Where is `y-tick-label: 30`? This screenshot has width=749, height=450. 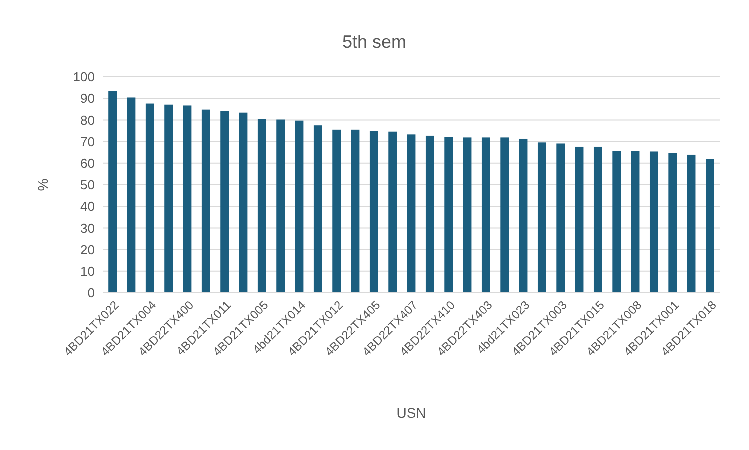
y-tick-label: 30 is located at coordinates (87, 228).